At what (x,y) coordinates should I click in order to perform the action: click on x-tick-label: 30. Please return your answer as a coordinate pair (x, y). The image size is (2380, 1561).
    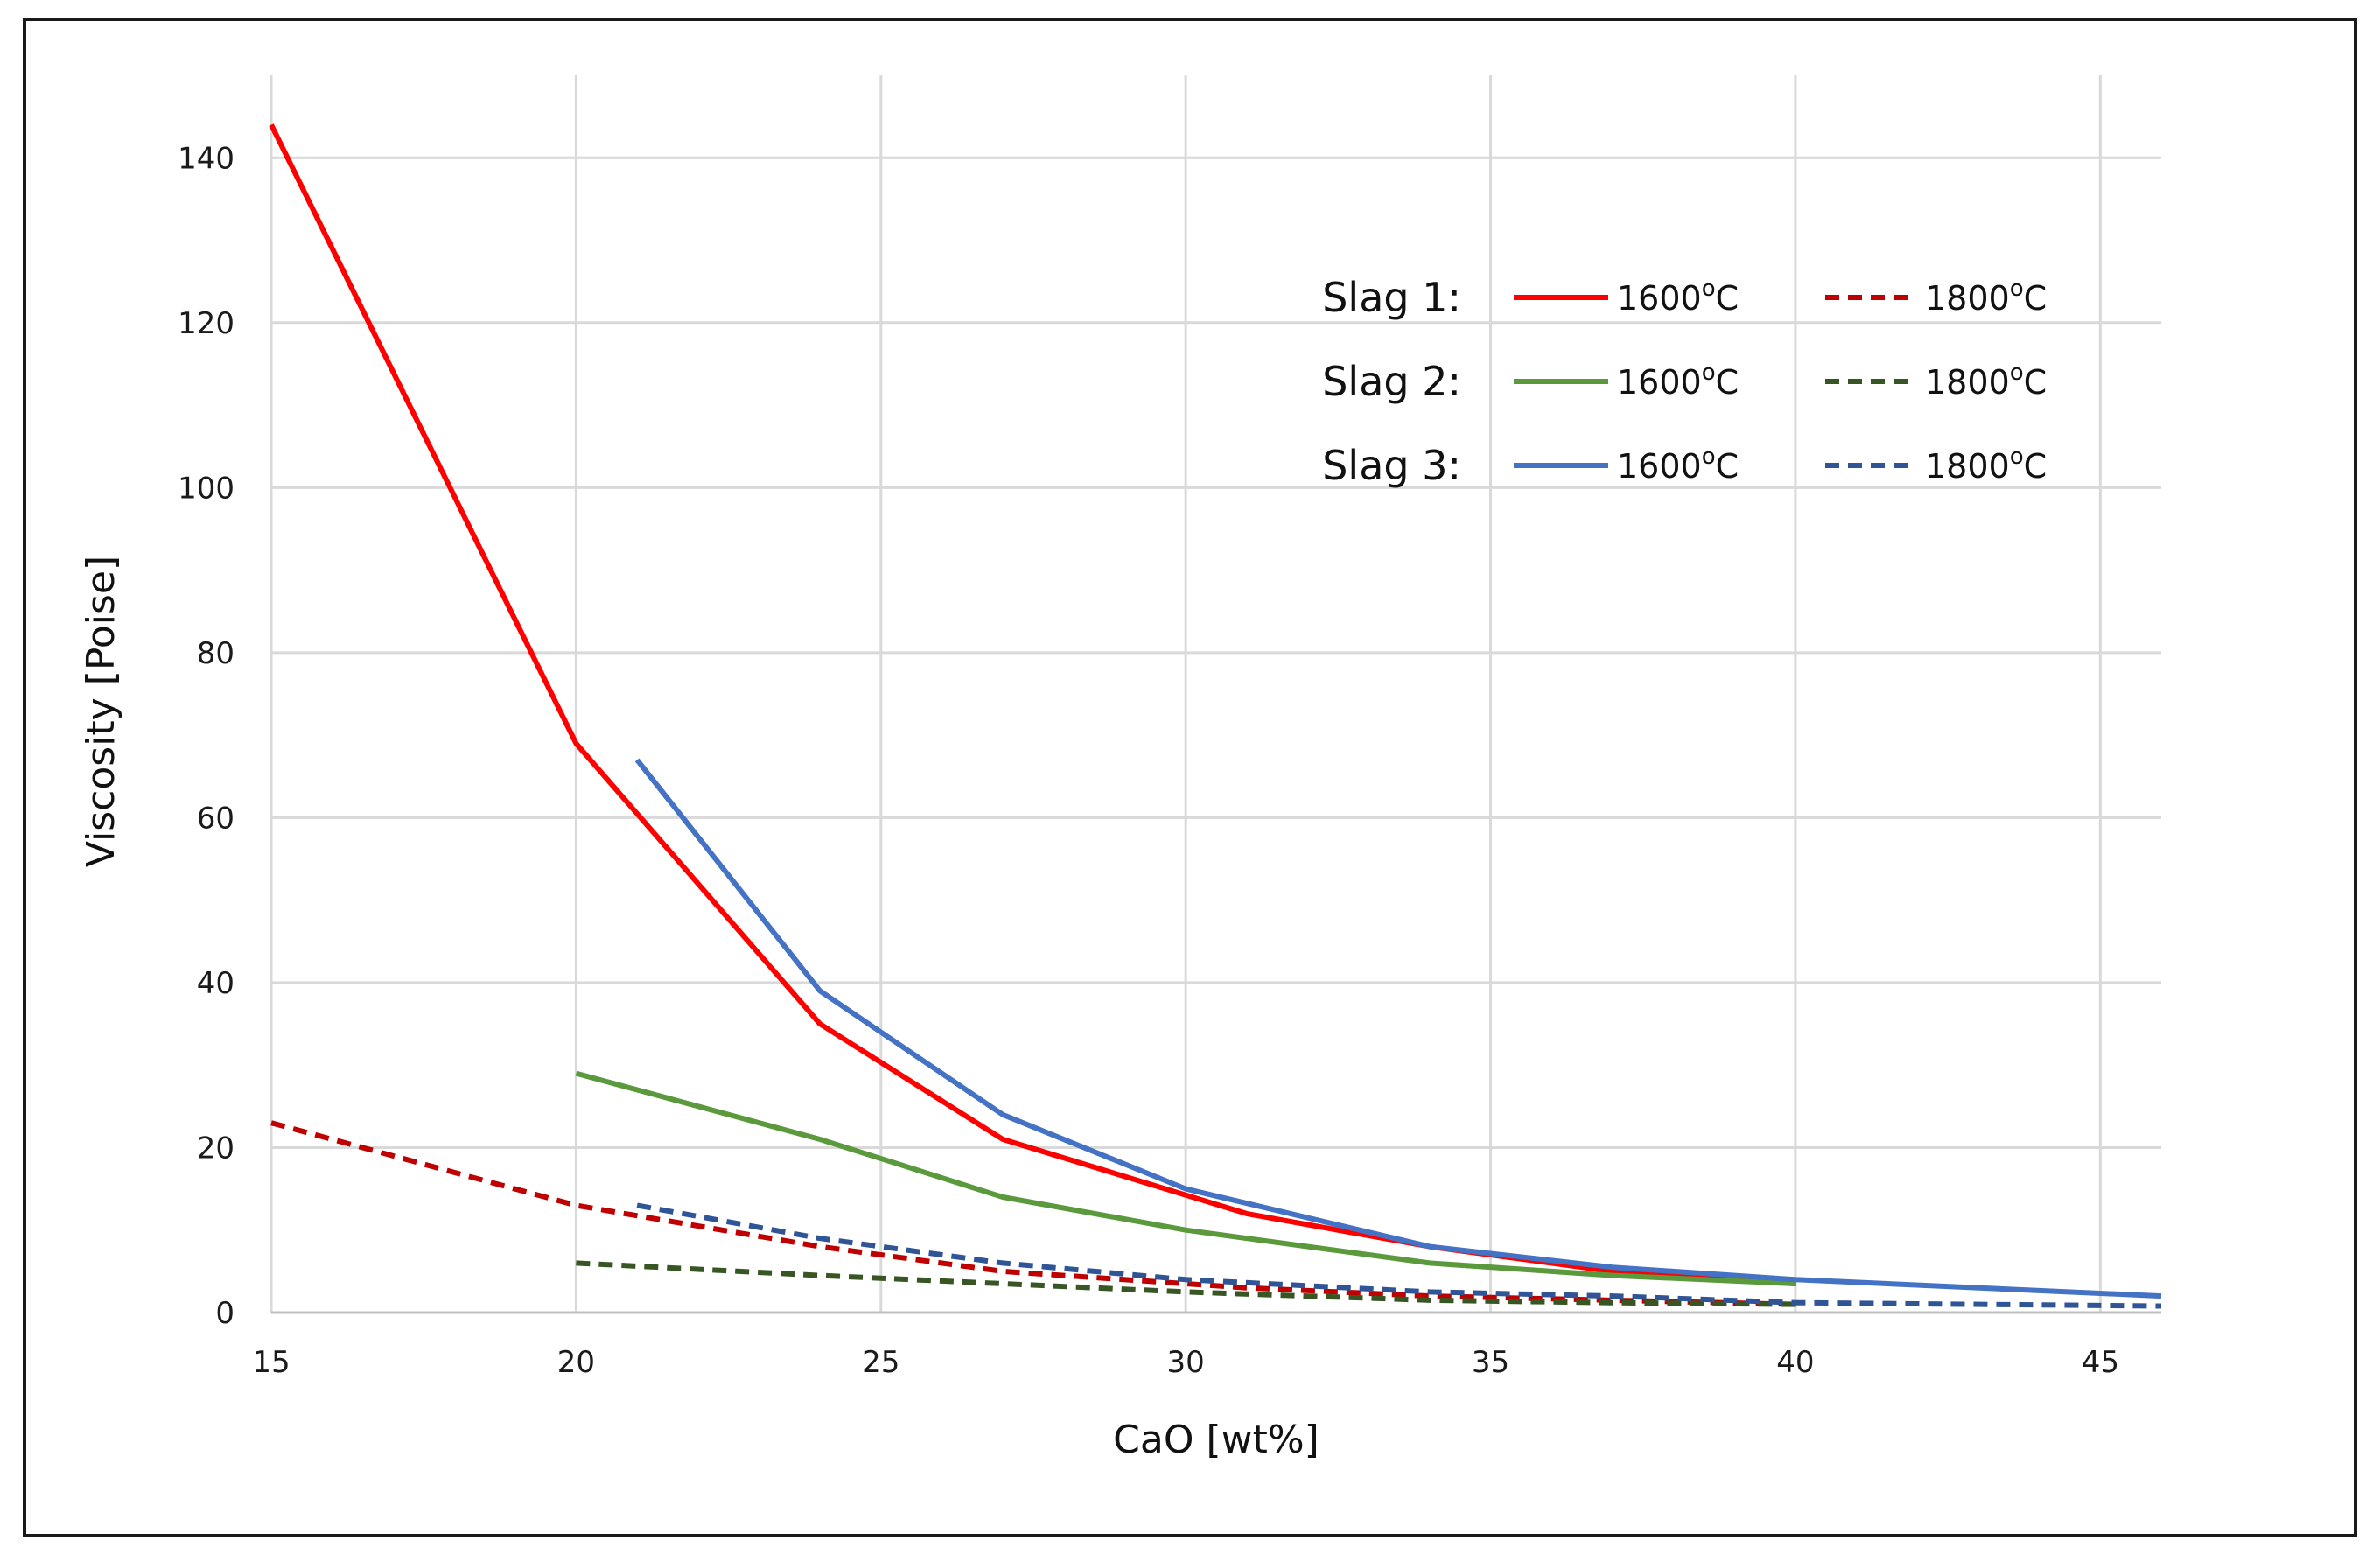
    Looking at the image, I should click on (1186, 1362).